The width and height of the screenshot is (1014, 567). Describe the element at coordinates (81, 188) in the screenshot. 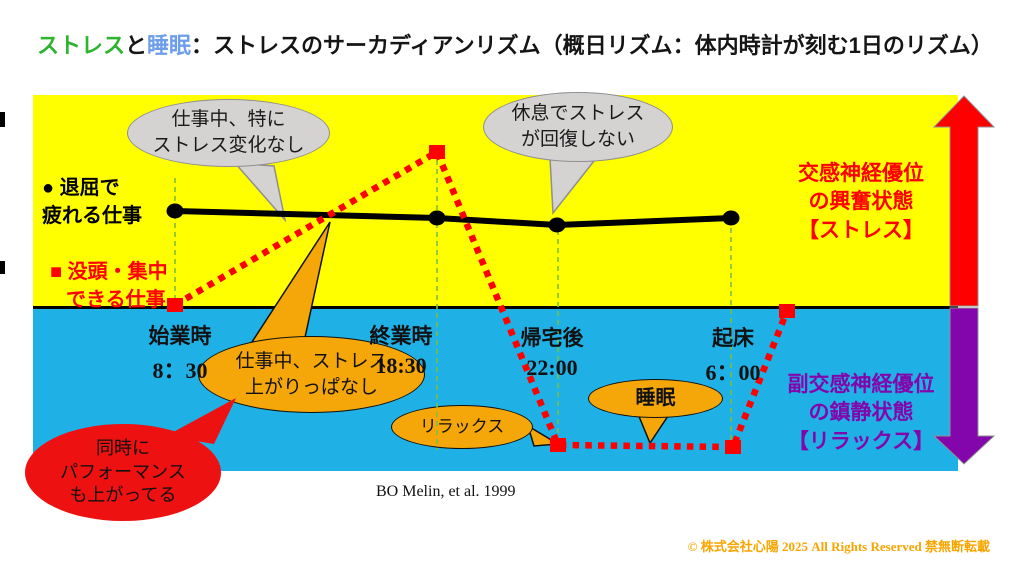

I see `legend-line: ● 退屈で` at that location.